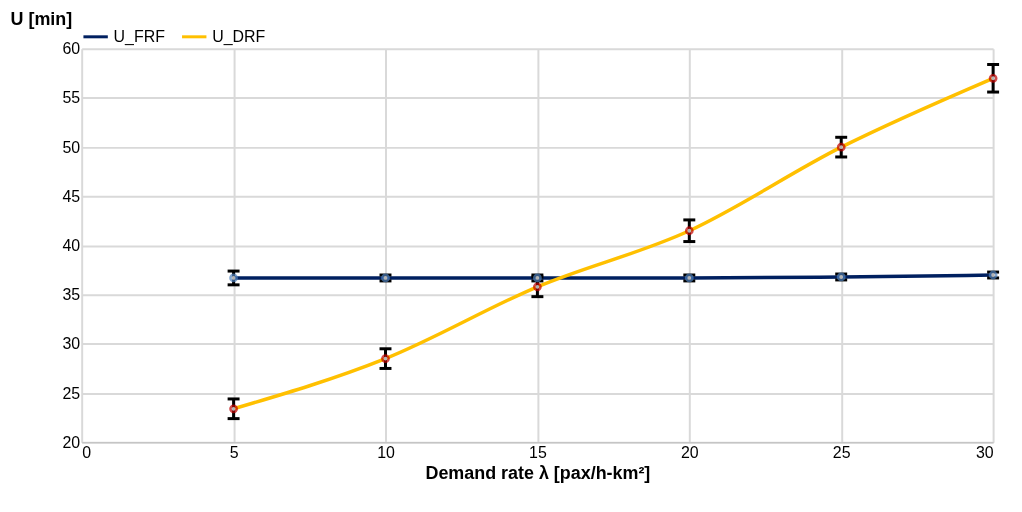 The height and width of the screenshot is (512, 1022). What do you see at coordinates (71, 245) in the screenshot?
I see `y-tick-label: 40` at bounding box center [71, 245].